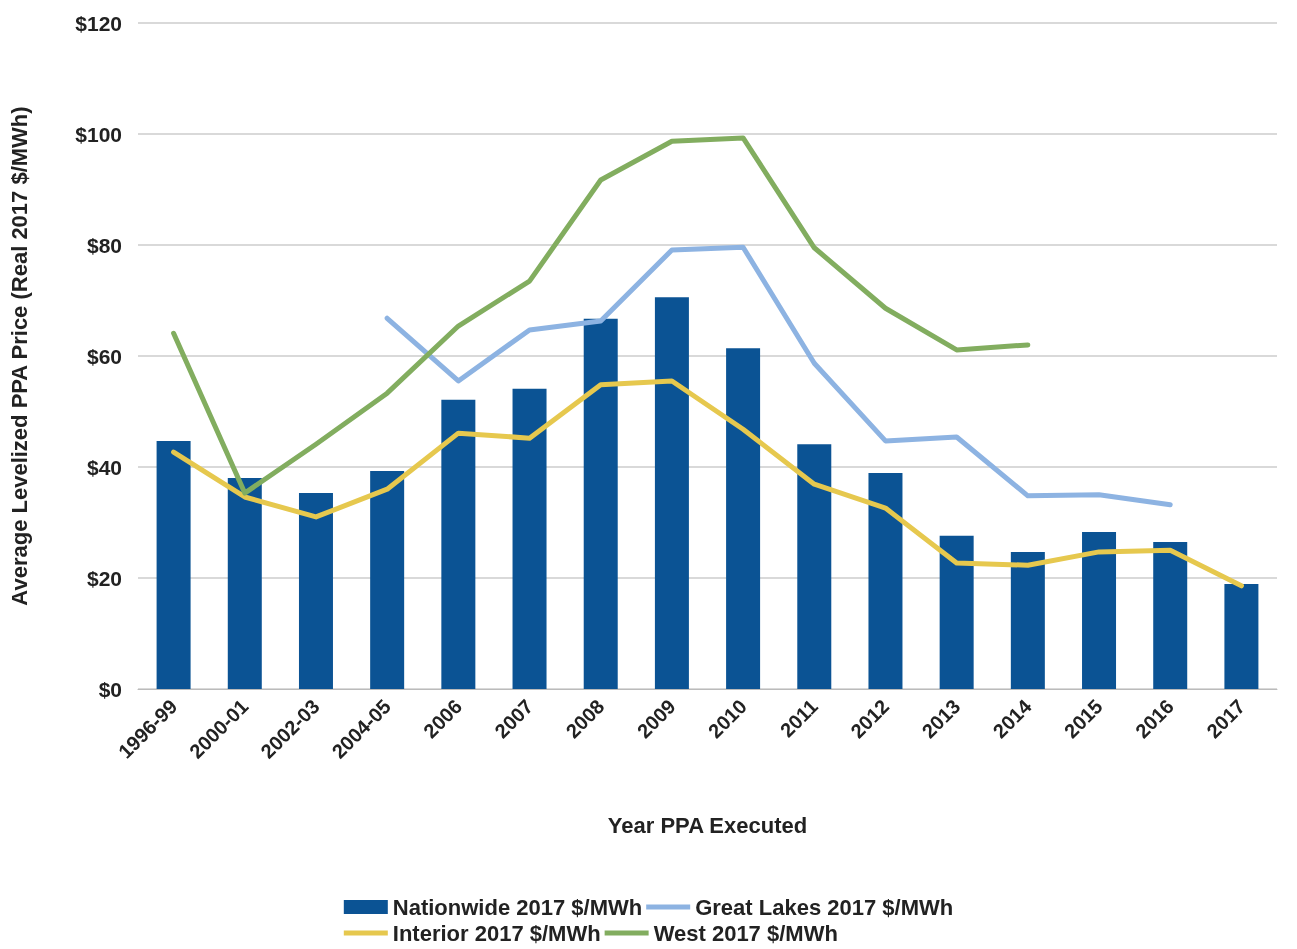 The image size is (1297, 949). Describe the element at coordinates (517, 907) in the screenshot. I see `legend-label: Nationwide 2017 $/MWh` at that location.